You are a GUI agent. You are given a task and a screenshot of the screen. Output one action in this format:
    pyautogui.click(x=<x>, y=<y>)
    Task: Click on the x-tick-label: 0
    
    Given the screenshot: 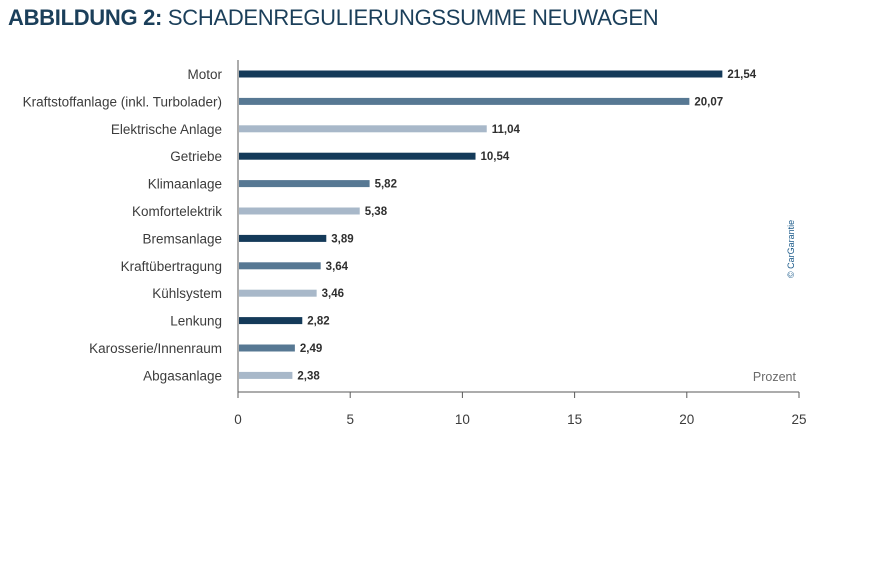 What is the action you would take?
    pyautogui.click(x=238, y=419)
    